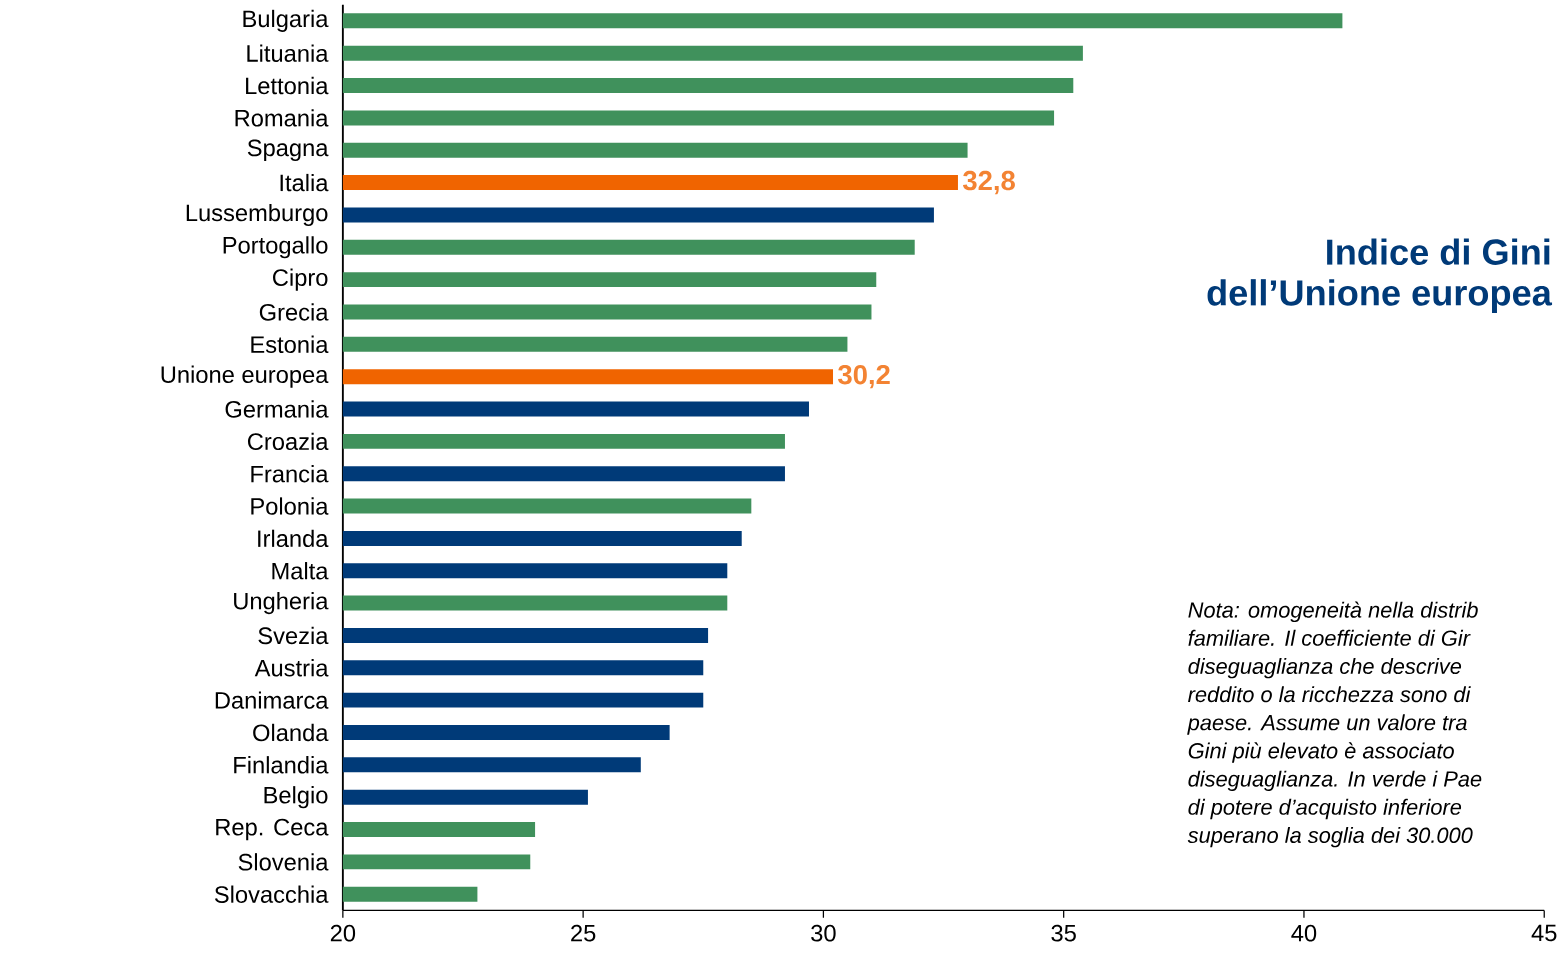 The height and width of the screenshot is (958, 1562). Describe the element at coordinates (1544, 933) in the screenshot. I see `x-tick-label: 45` at that location.